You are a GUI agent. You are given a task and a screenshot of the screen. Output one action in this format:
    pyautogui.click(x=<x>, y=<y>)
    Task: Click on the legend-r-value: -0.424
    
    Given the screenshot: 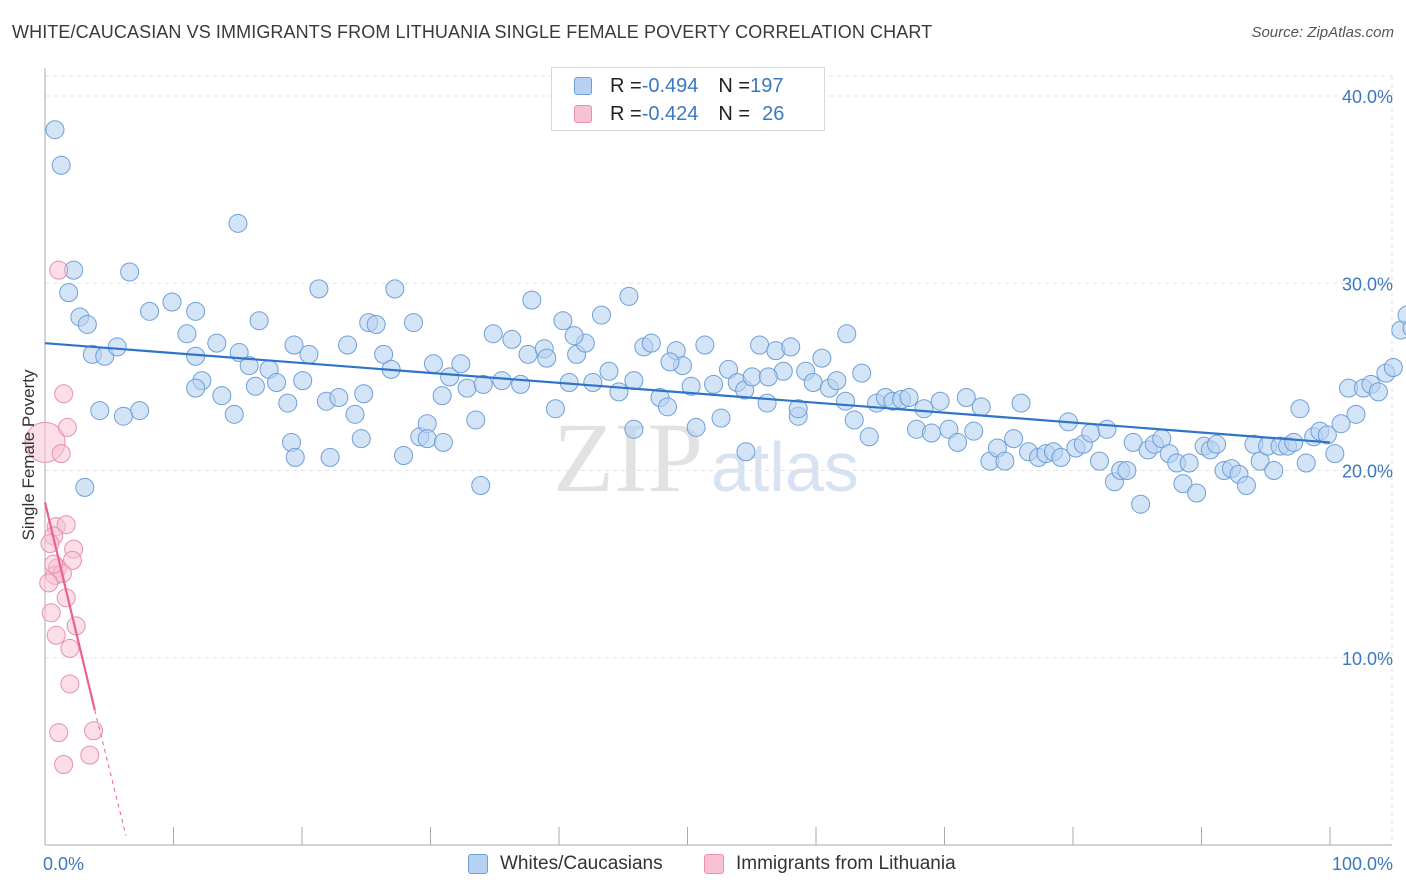 What is the action you would take?
    pyautogui.click(x=670, y=113)
    